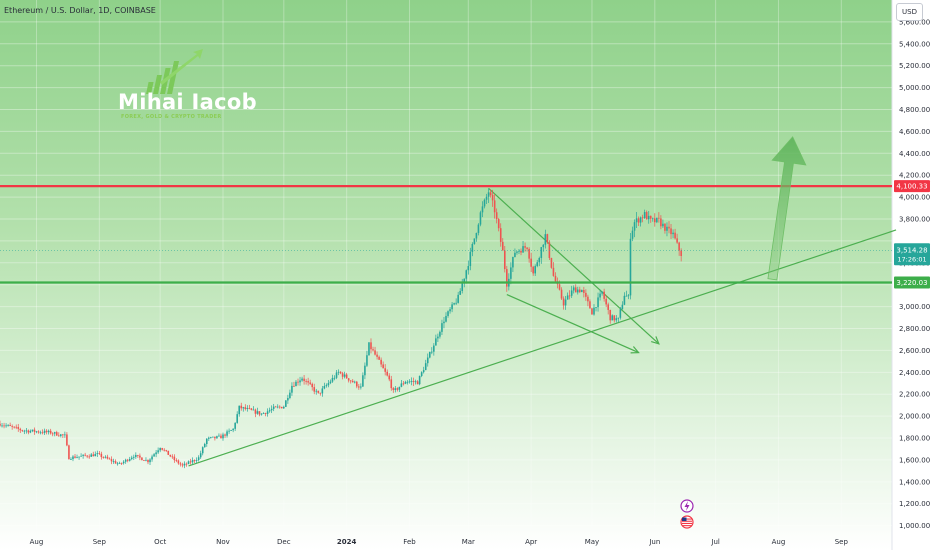 The image size is (932, 550). I want to click on price-tick-label: 3,800.00, so click(914, 220).